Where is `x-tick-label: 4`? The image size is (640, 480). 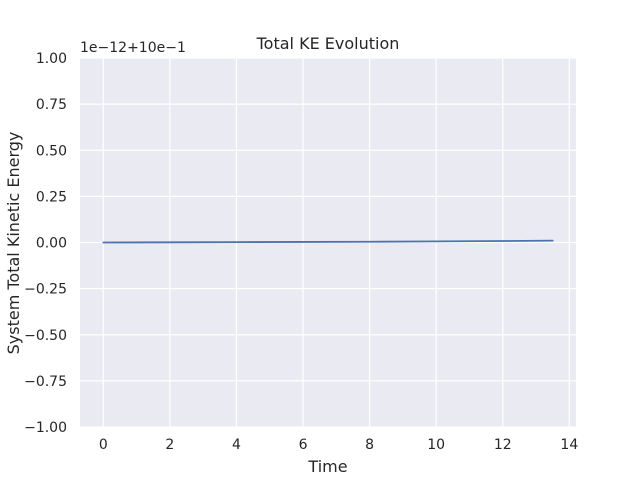 x-tick-label: 4 is located at coordinates (236, 445).